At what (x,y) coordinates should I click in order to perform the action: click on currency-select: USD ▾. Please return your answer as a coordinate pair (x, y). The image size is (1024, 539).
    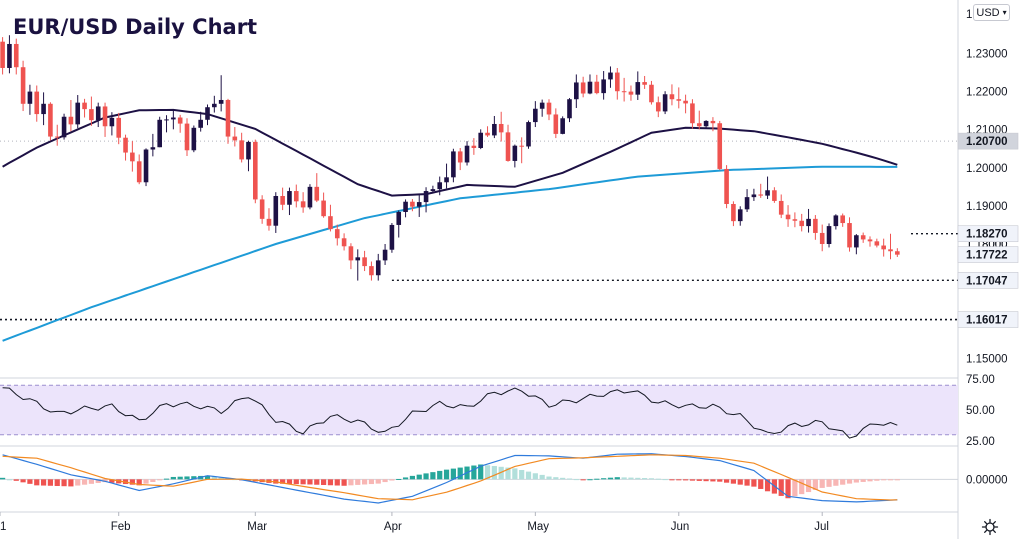
    Looking at the image, I should click on (991, 12).